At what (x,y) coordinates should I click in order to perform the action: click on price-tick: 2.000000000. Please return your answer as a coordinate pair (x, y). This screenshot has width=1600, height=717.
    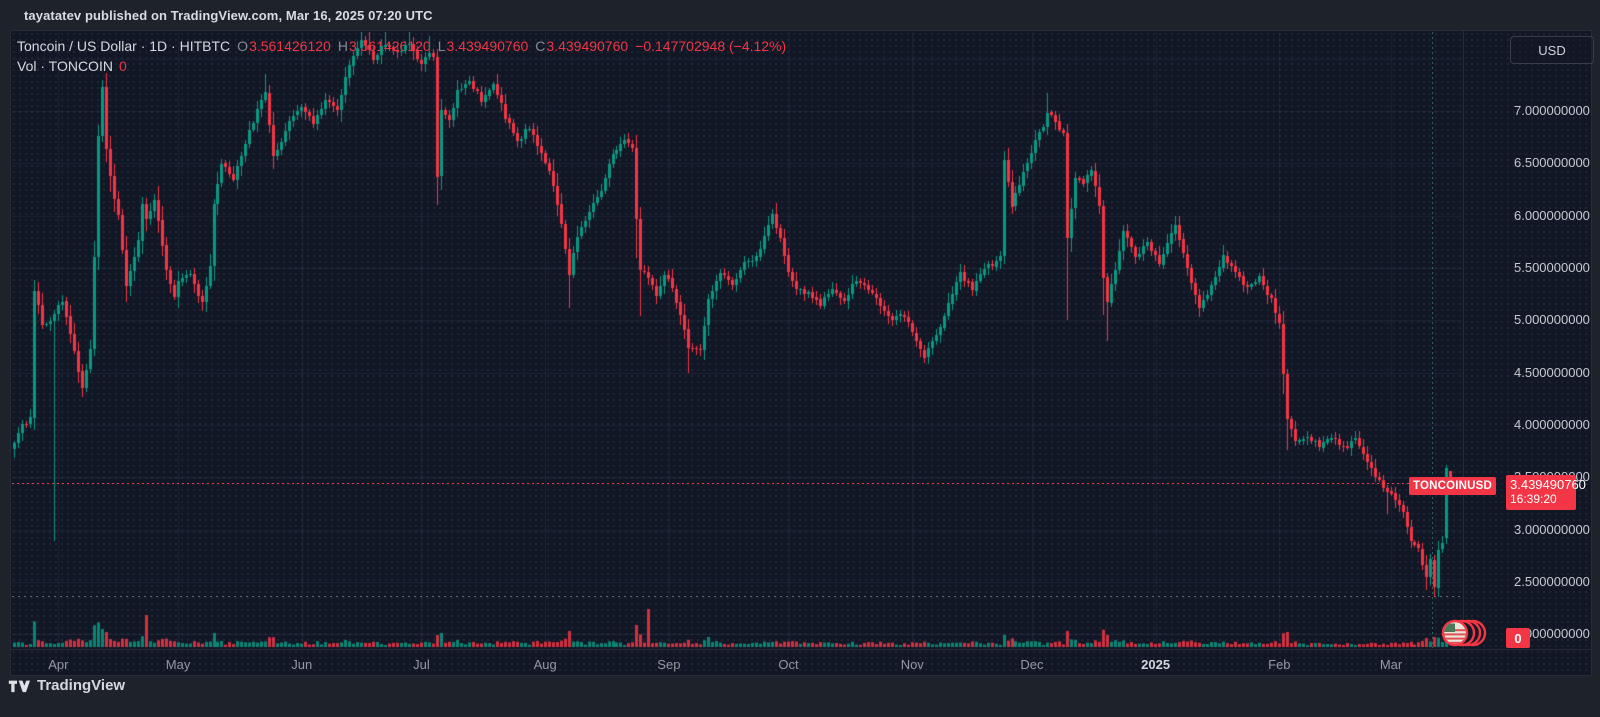
    Looking at the image, I should click on (1552, 633).